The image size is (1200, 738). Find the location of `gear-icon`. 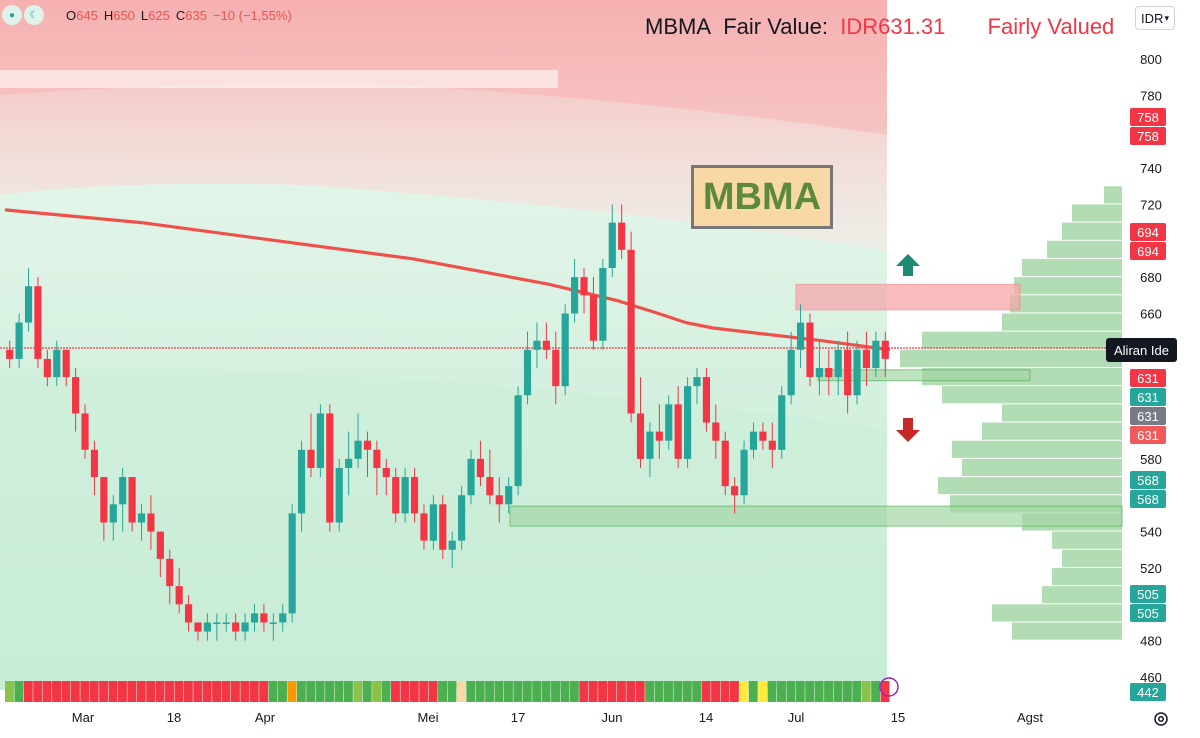

gear-icon is located at coordinates (1161, 719).